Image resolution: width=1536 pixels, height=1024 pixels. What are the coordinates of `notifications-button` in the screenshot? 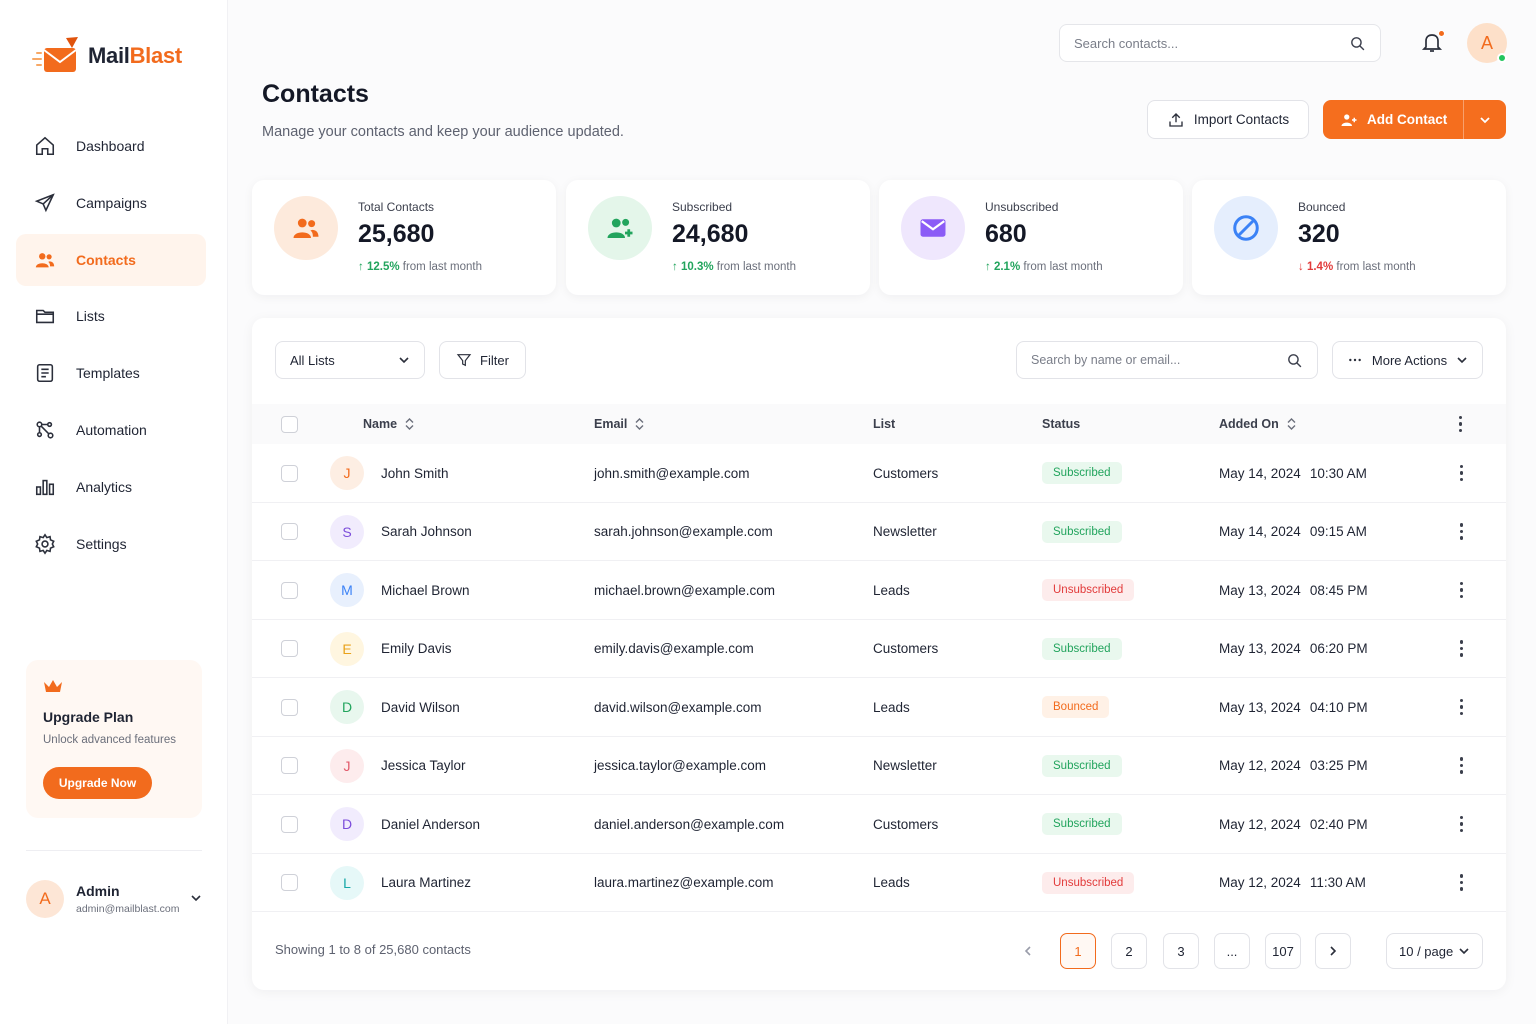 It's located at (1432, 44).